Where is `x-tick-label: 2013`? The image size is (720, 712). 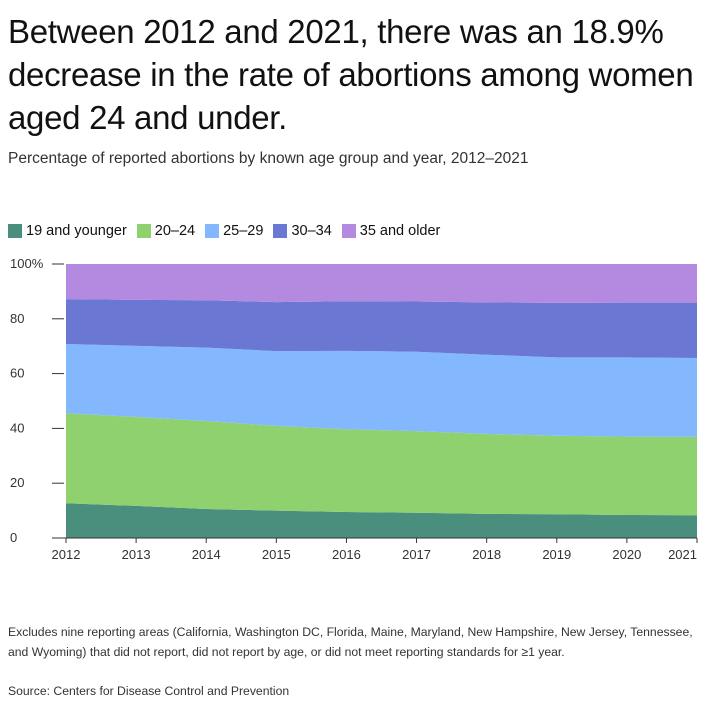
x-tick-label: 2013 is located at coordinates (136, 554).